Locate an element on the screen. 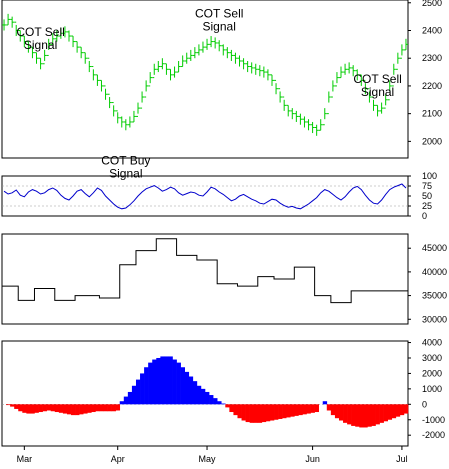 The image size is (449, 469). y-tick-label: 30000 is located at coordinates (434, 319).